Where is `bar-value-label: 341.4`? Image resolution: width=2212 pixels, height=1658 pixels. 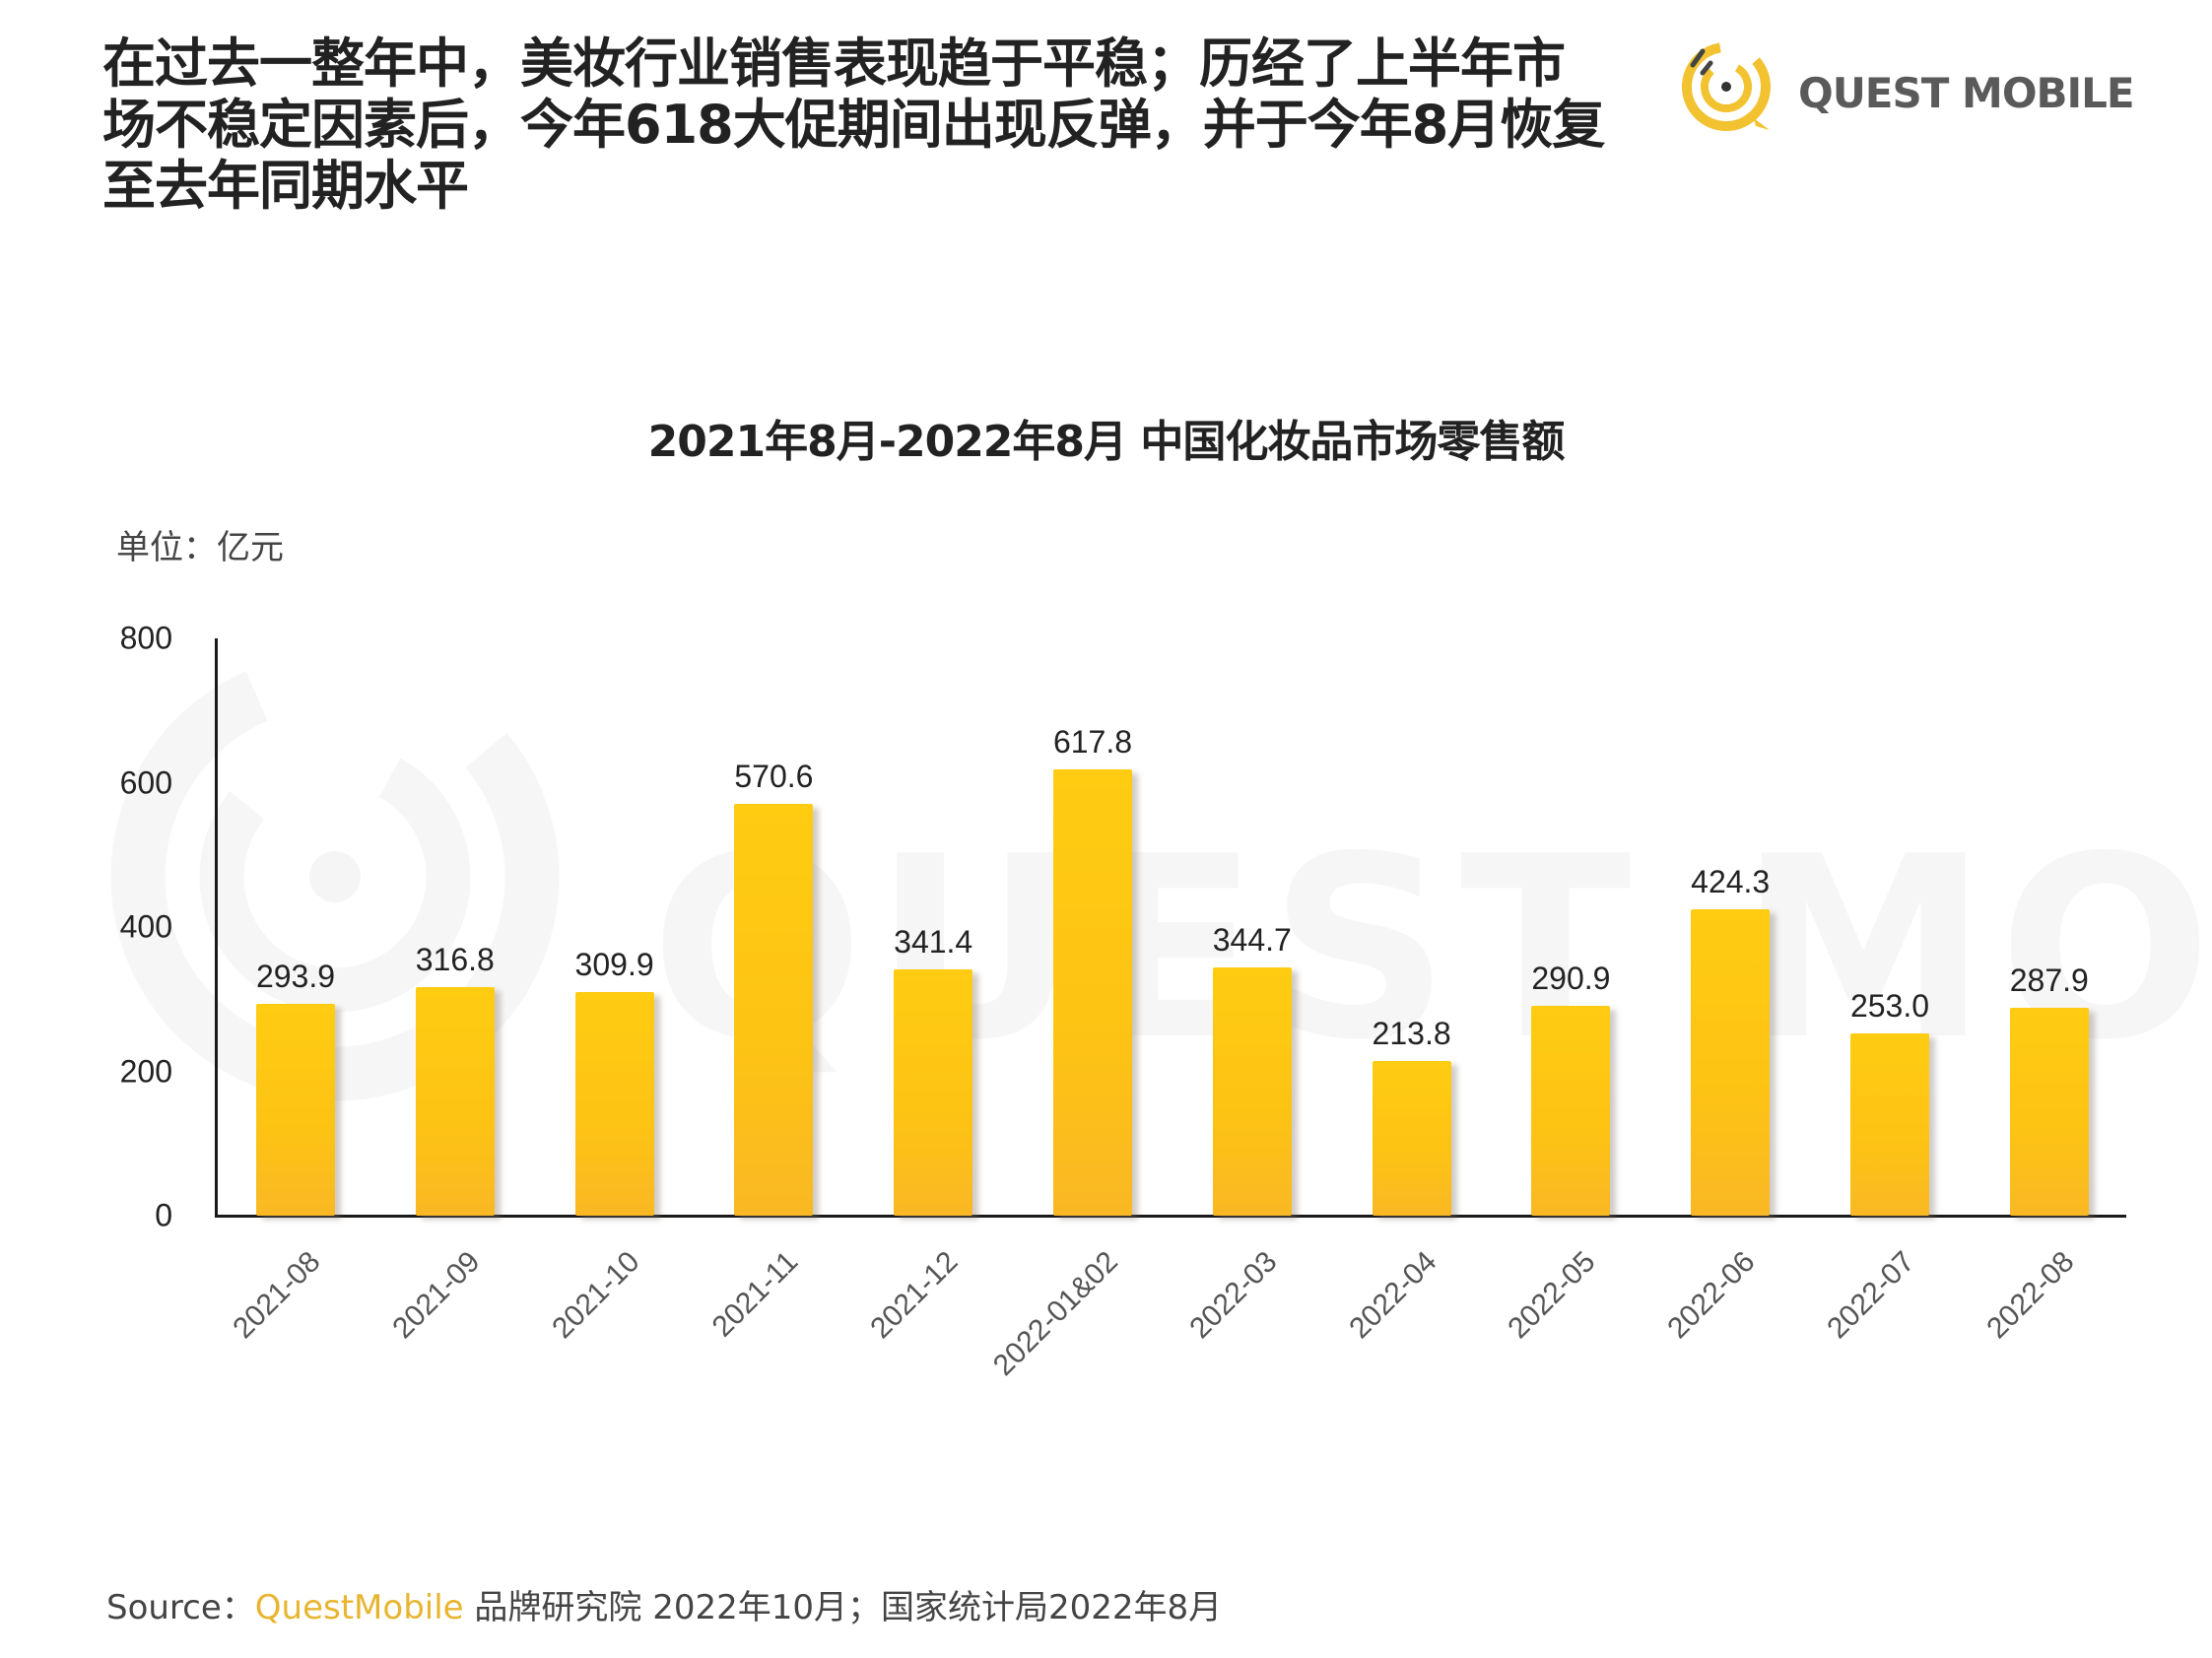
bar-value-label: 341.4 is located at coordinates (933, 941).